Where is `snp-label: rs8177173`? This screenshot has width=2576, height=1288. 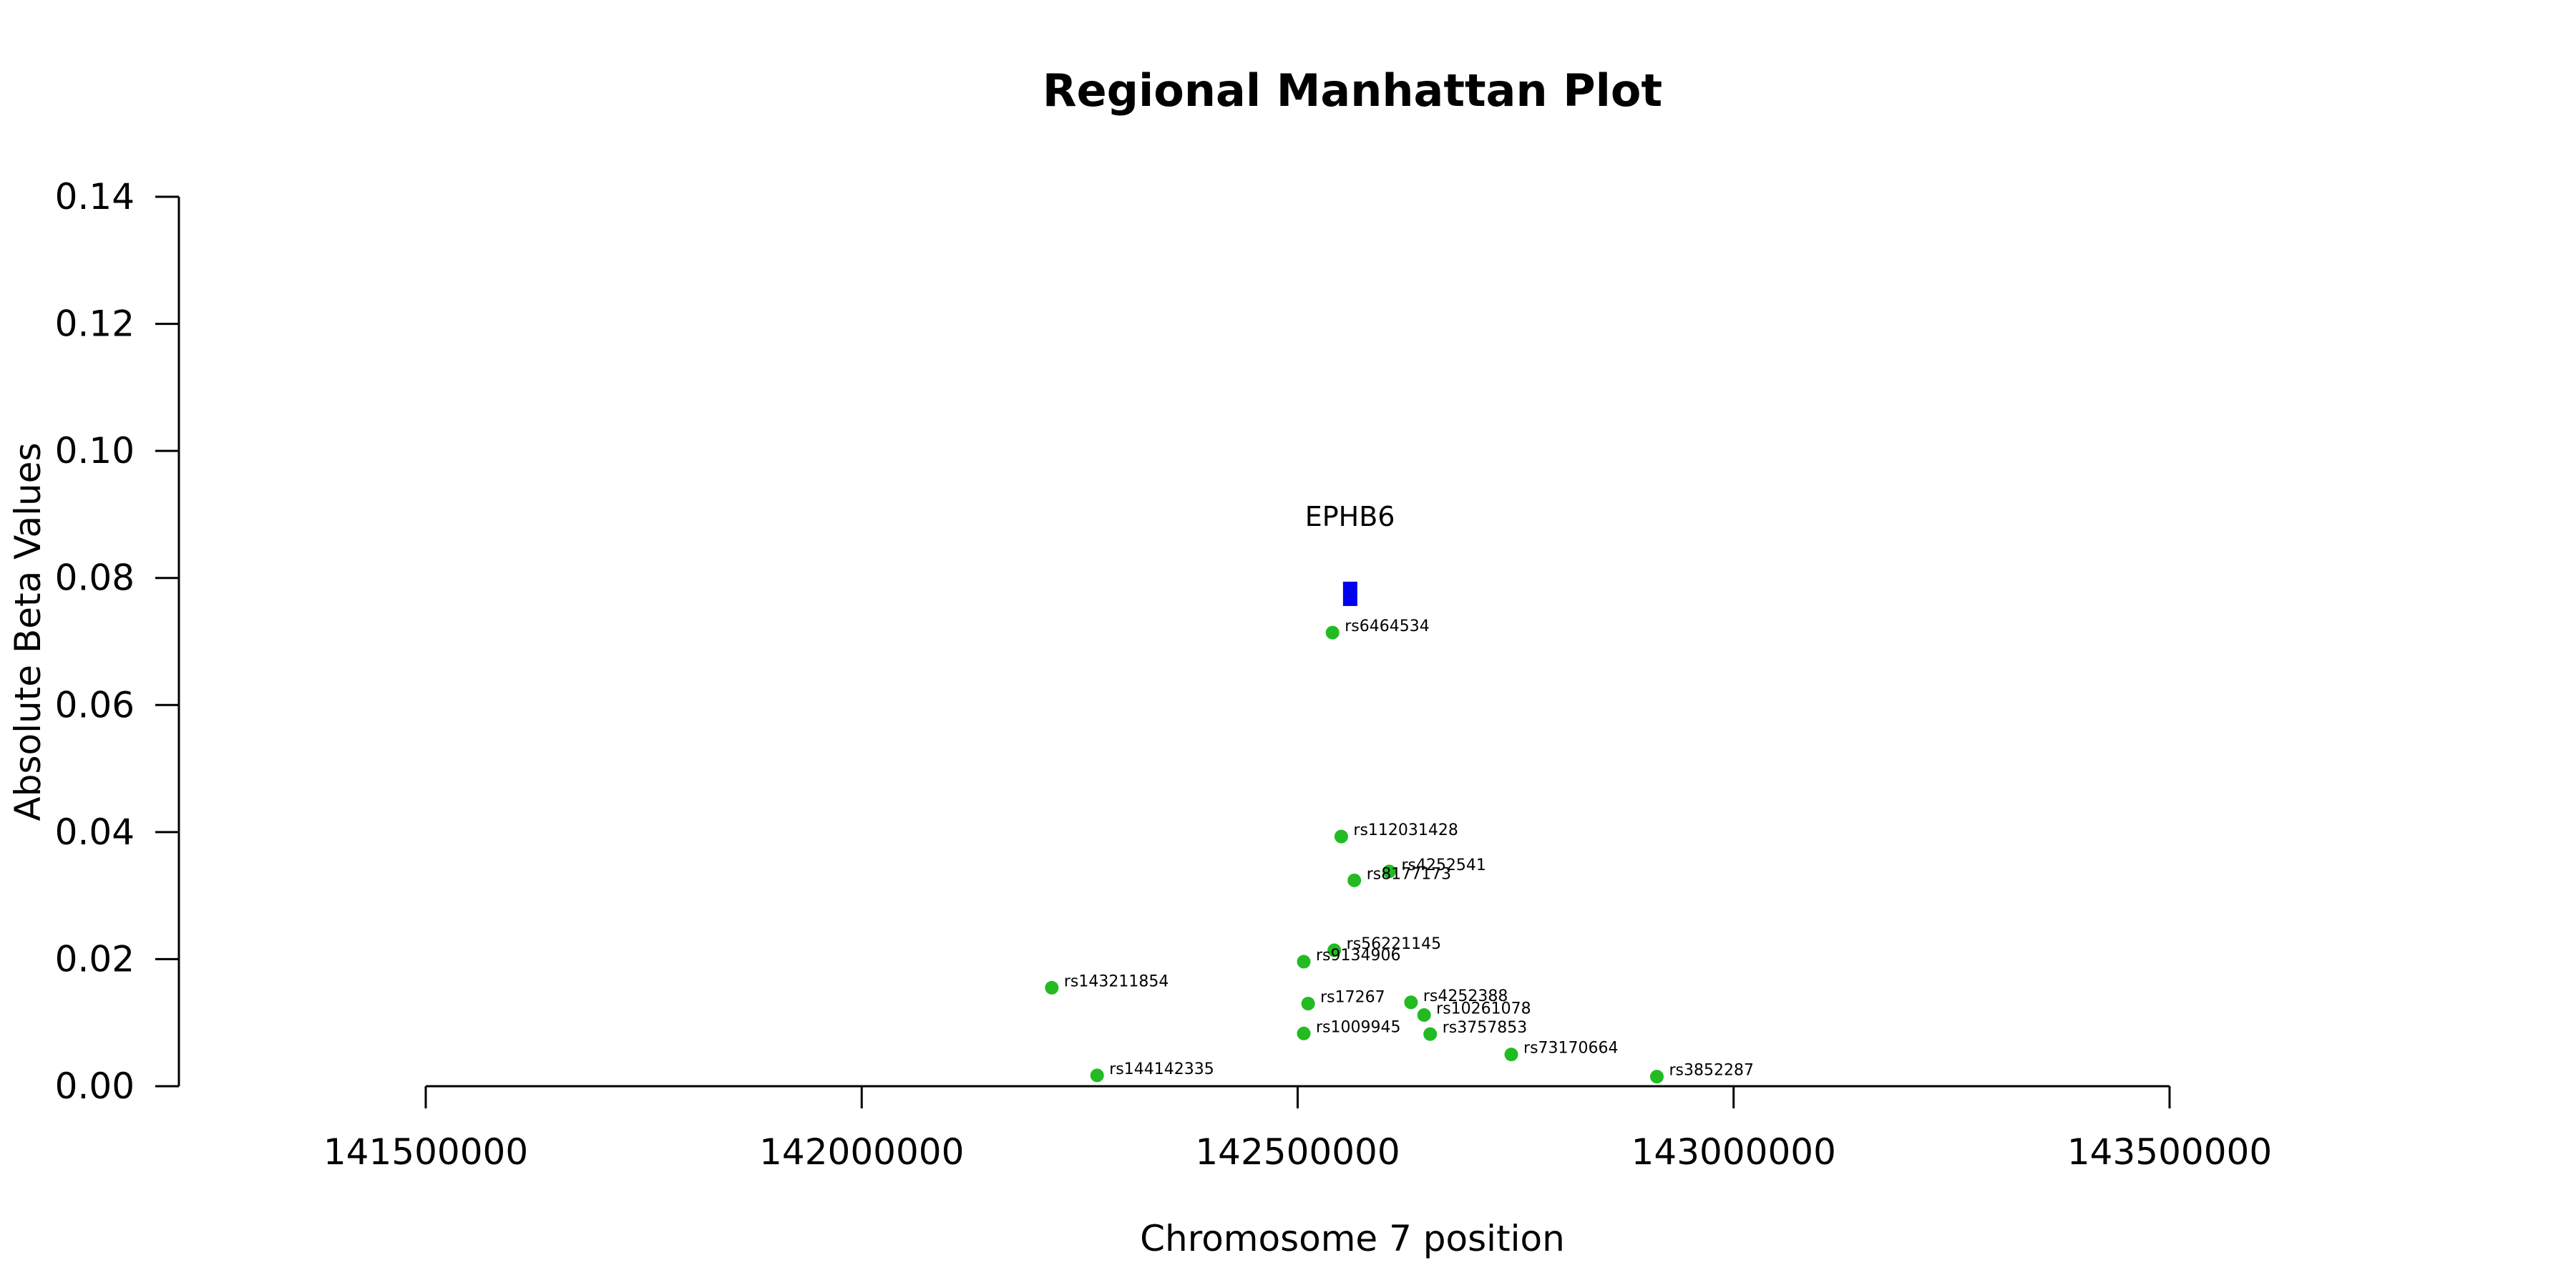
snp-label: rs8177173 is located at coordinates (1409, 874).